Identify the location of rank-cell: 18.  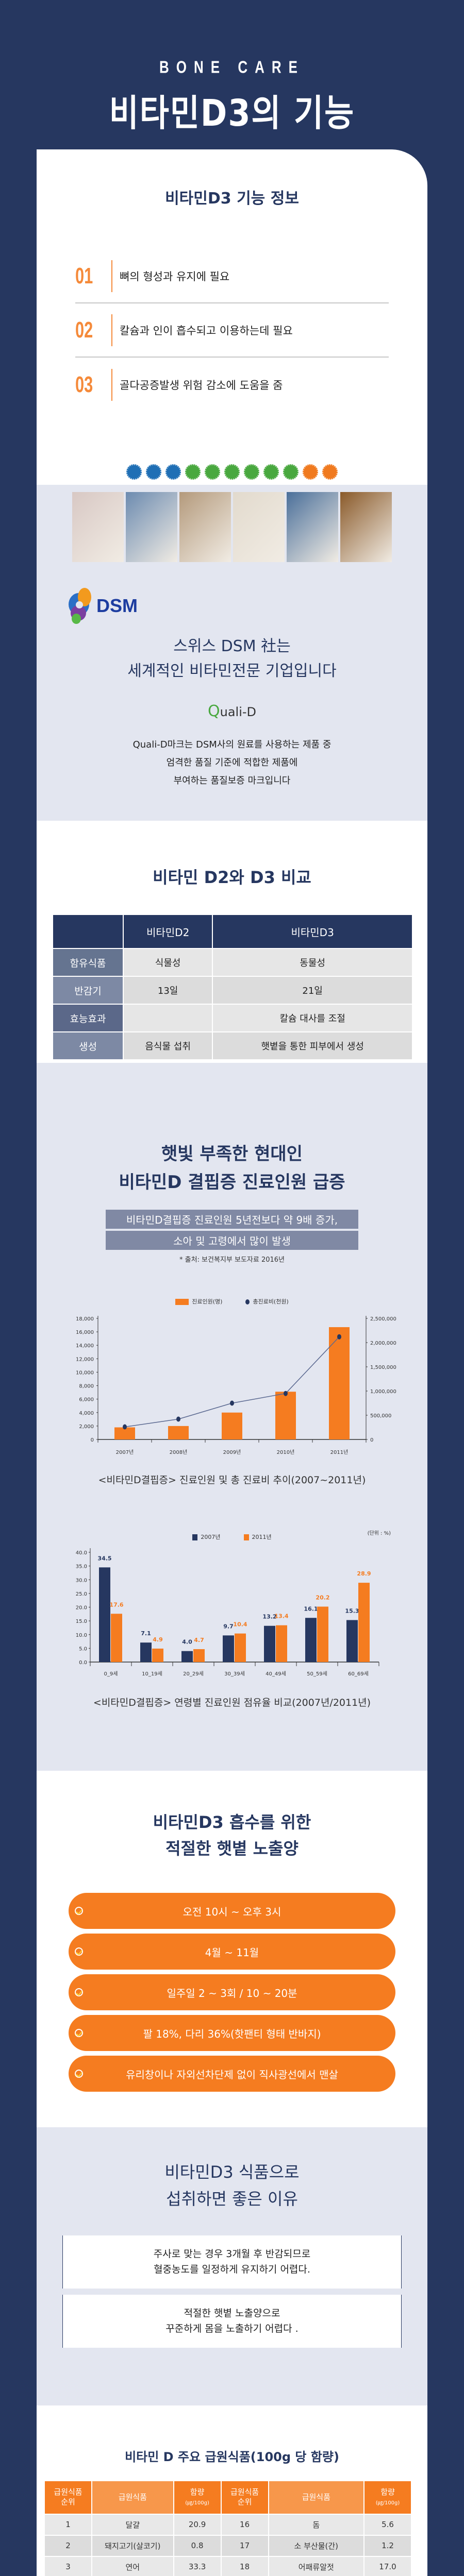
(244, 2566).